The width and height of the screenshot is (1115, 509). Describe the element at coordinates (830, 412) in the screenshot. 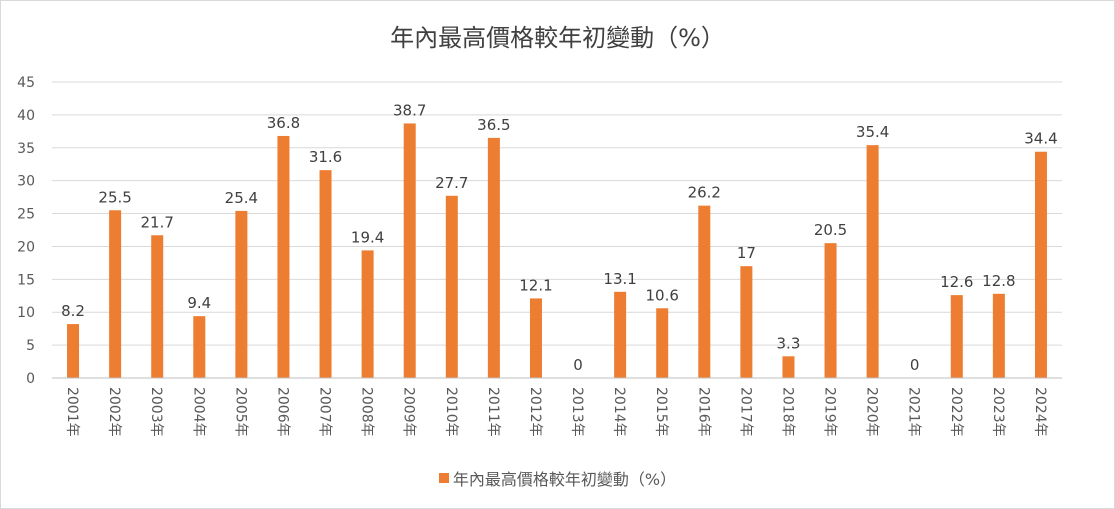

I see `x-tick-label: 2019年` at that location.